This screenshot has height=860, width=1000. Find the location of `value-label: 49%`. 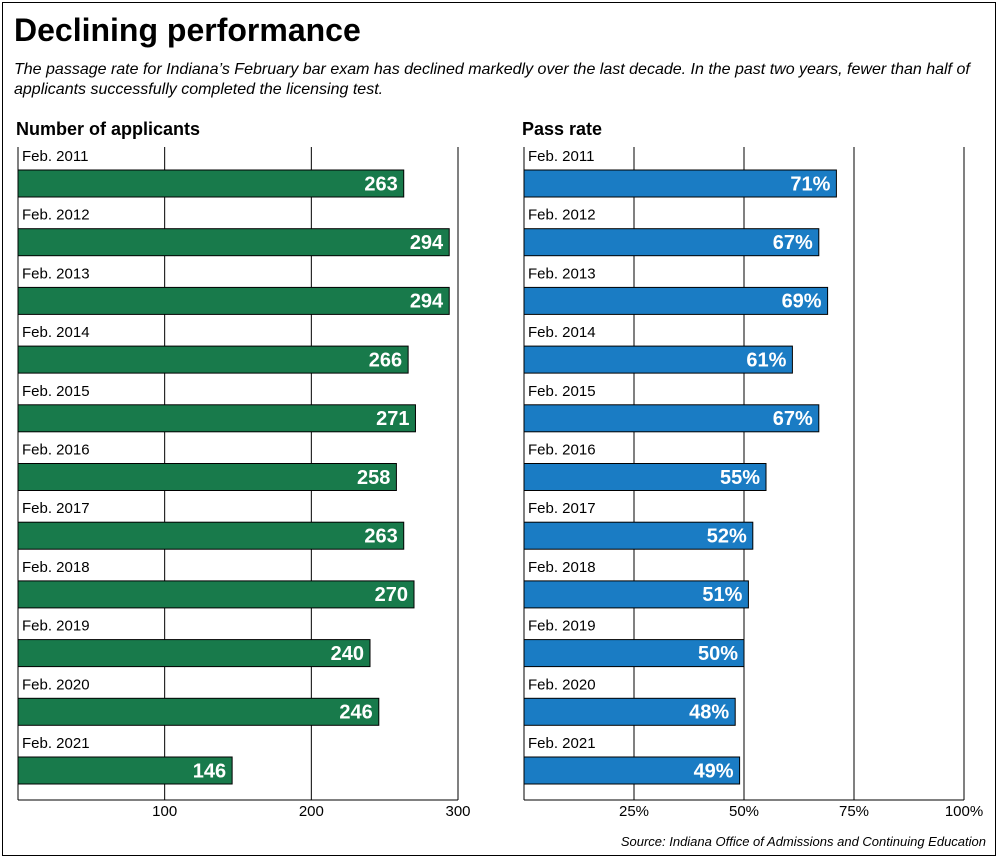

value-label: 49% is located at coordinates (714, 771).